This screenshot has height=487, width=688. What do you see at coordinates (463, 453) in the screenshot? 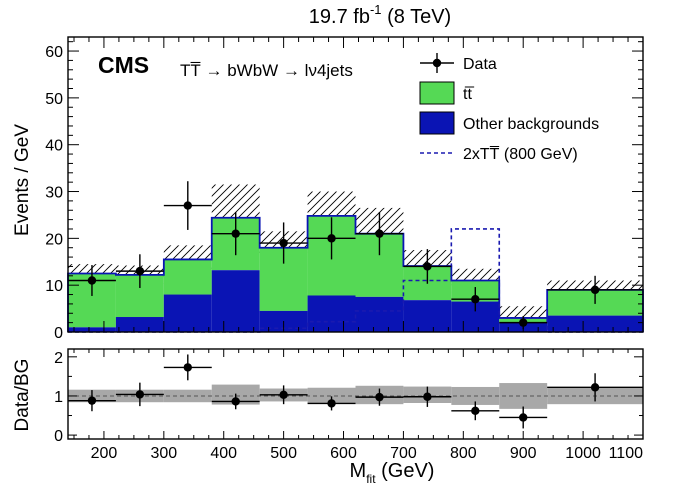
I see `x-tick-label: 800` at bounding box center [463, 453].